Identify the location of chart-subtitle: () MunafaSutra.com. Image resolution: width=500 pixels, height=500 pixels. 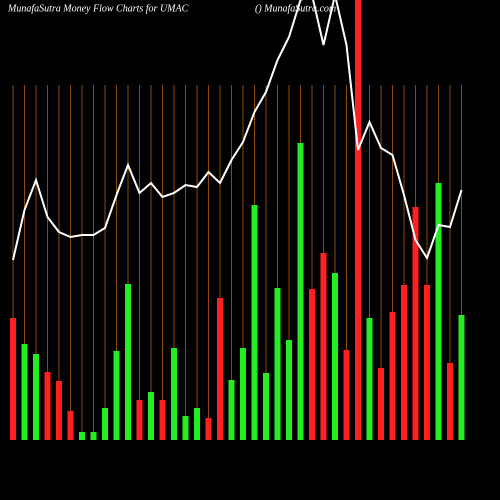
(295, 8).